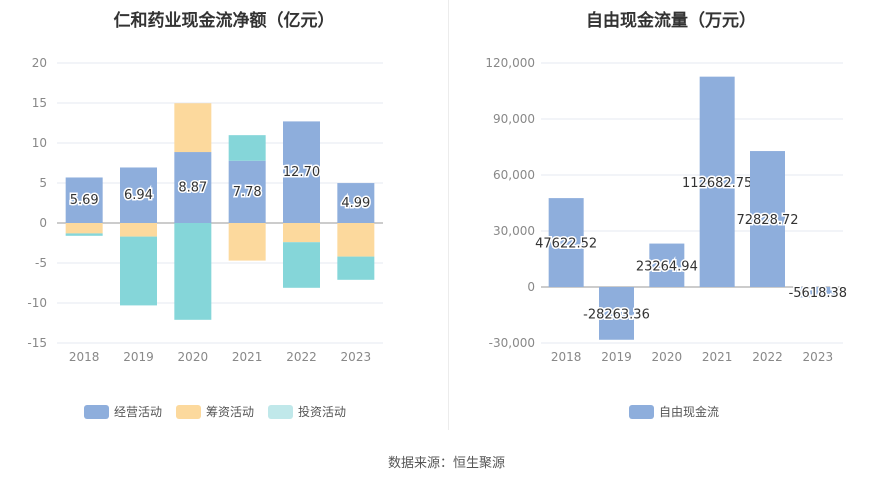 The width and height of the screenshot is (893, 481). I want to click on data-label: 23264.94, so click(667, 266).